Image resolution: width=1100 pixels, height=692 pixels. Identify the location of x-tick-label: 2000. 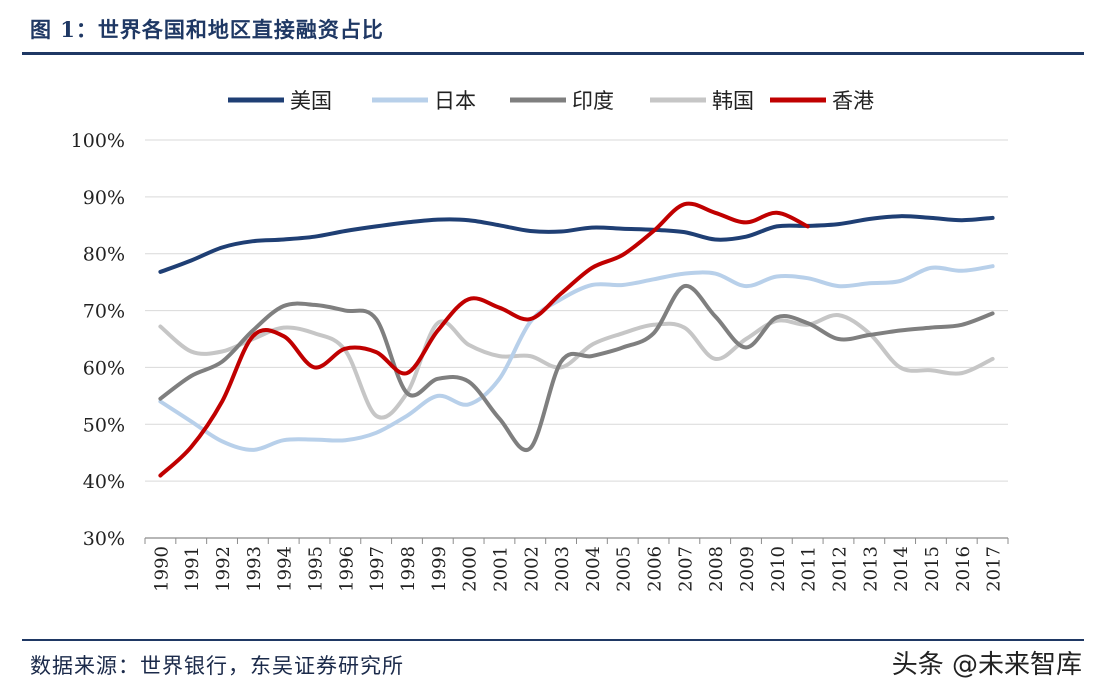
(470, 569).